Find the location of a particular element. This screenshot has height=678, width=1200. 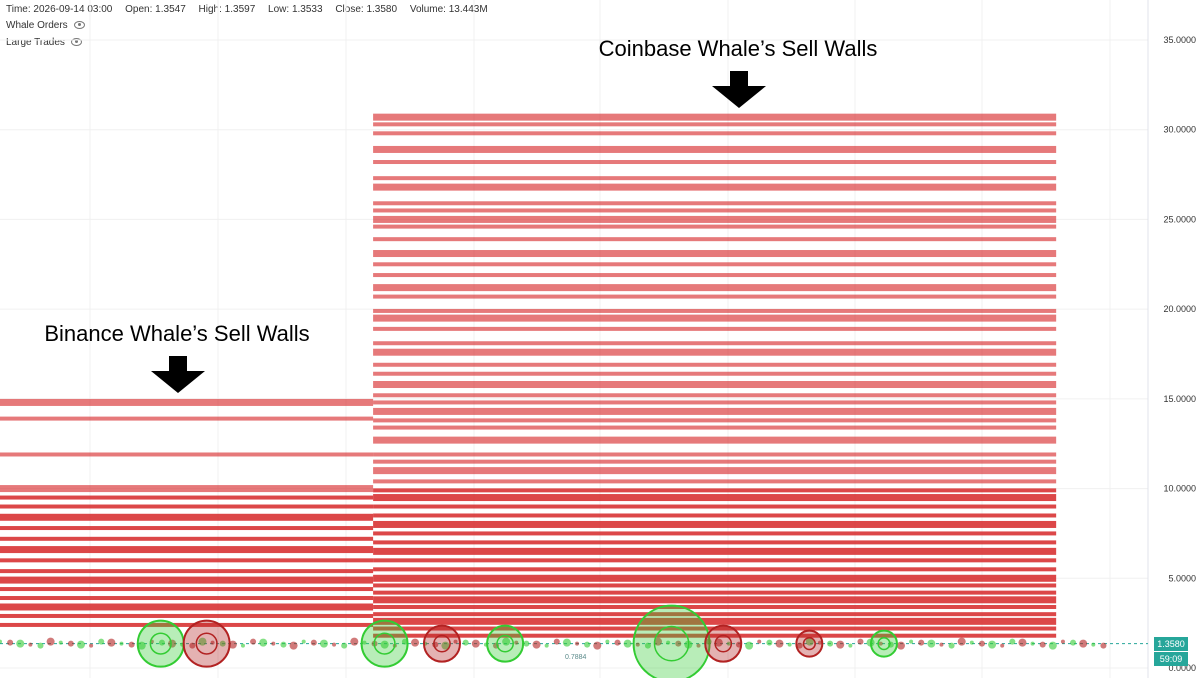

binance-annotation: Binance Whale’s Sell Walls is located at coordinates (176, 333).